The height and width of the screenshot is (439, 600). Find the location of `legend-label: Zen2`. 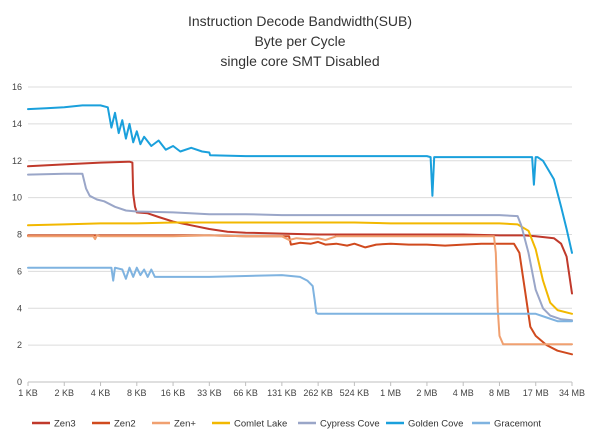

legend-label: Zen2 is located at coordinates (125, 424).